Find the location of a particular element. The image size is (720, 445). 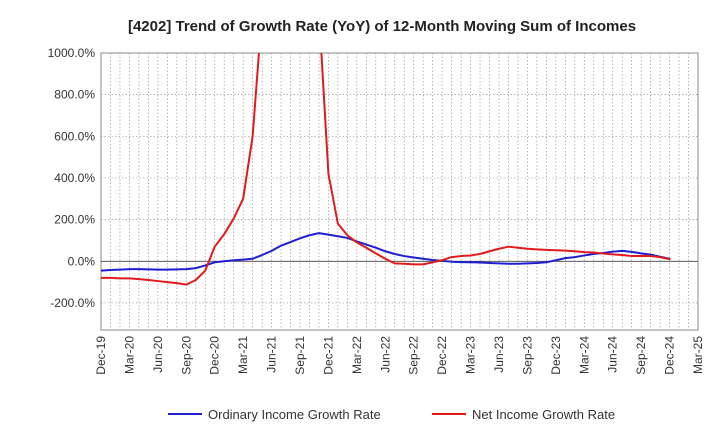

x-tick-label: Mar-23 is located at coordinates (471, 355).